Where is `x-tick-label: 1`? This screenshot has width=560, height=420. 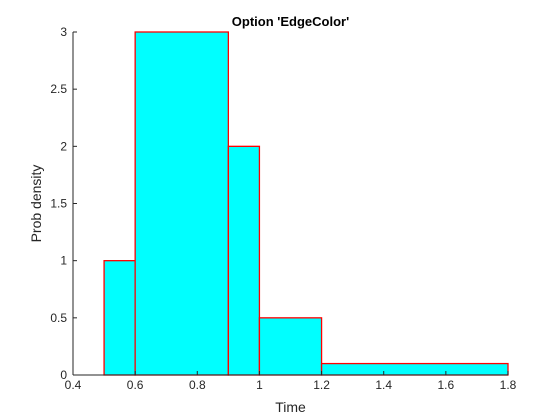
x-tick-label: 1 is located at coordinates (259, 385).